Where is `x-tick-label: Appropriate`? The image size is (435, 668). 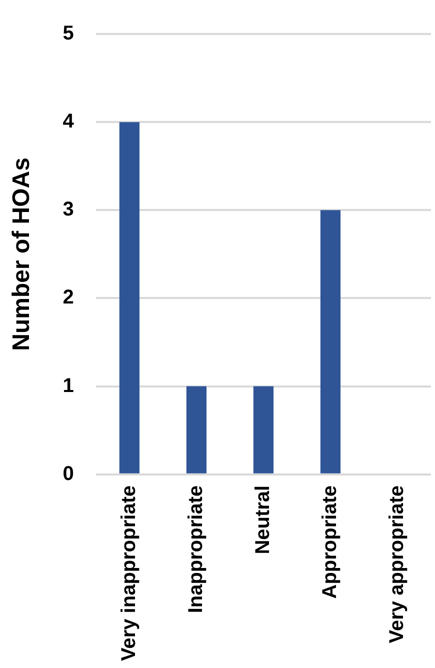 x-tick-label: Appropriate is located at coordinates (329, 542).